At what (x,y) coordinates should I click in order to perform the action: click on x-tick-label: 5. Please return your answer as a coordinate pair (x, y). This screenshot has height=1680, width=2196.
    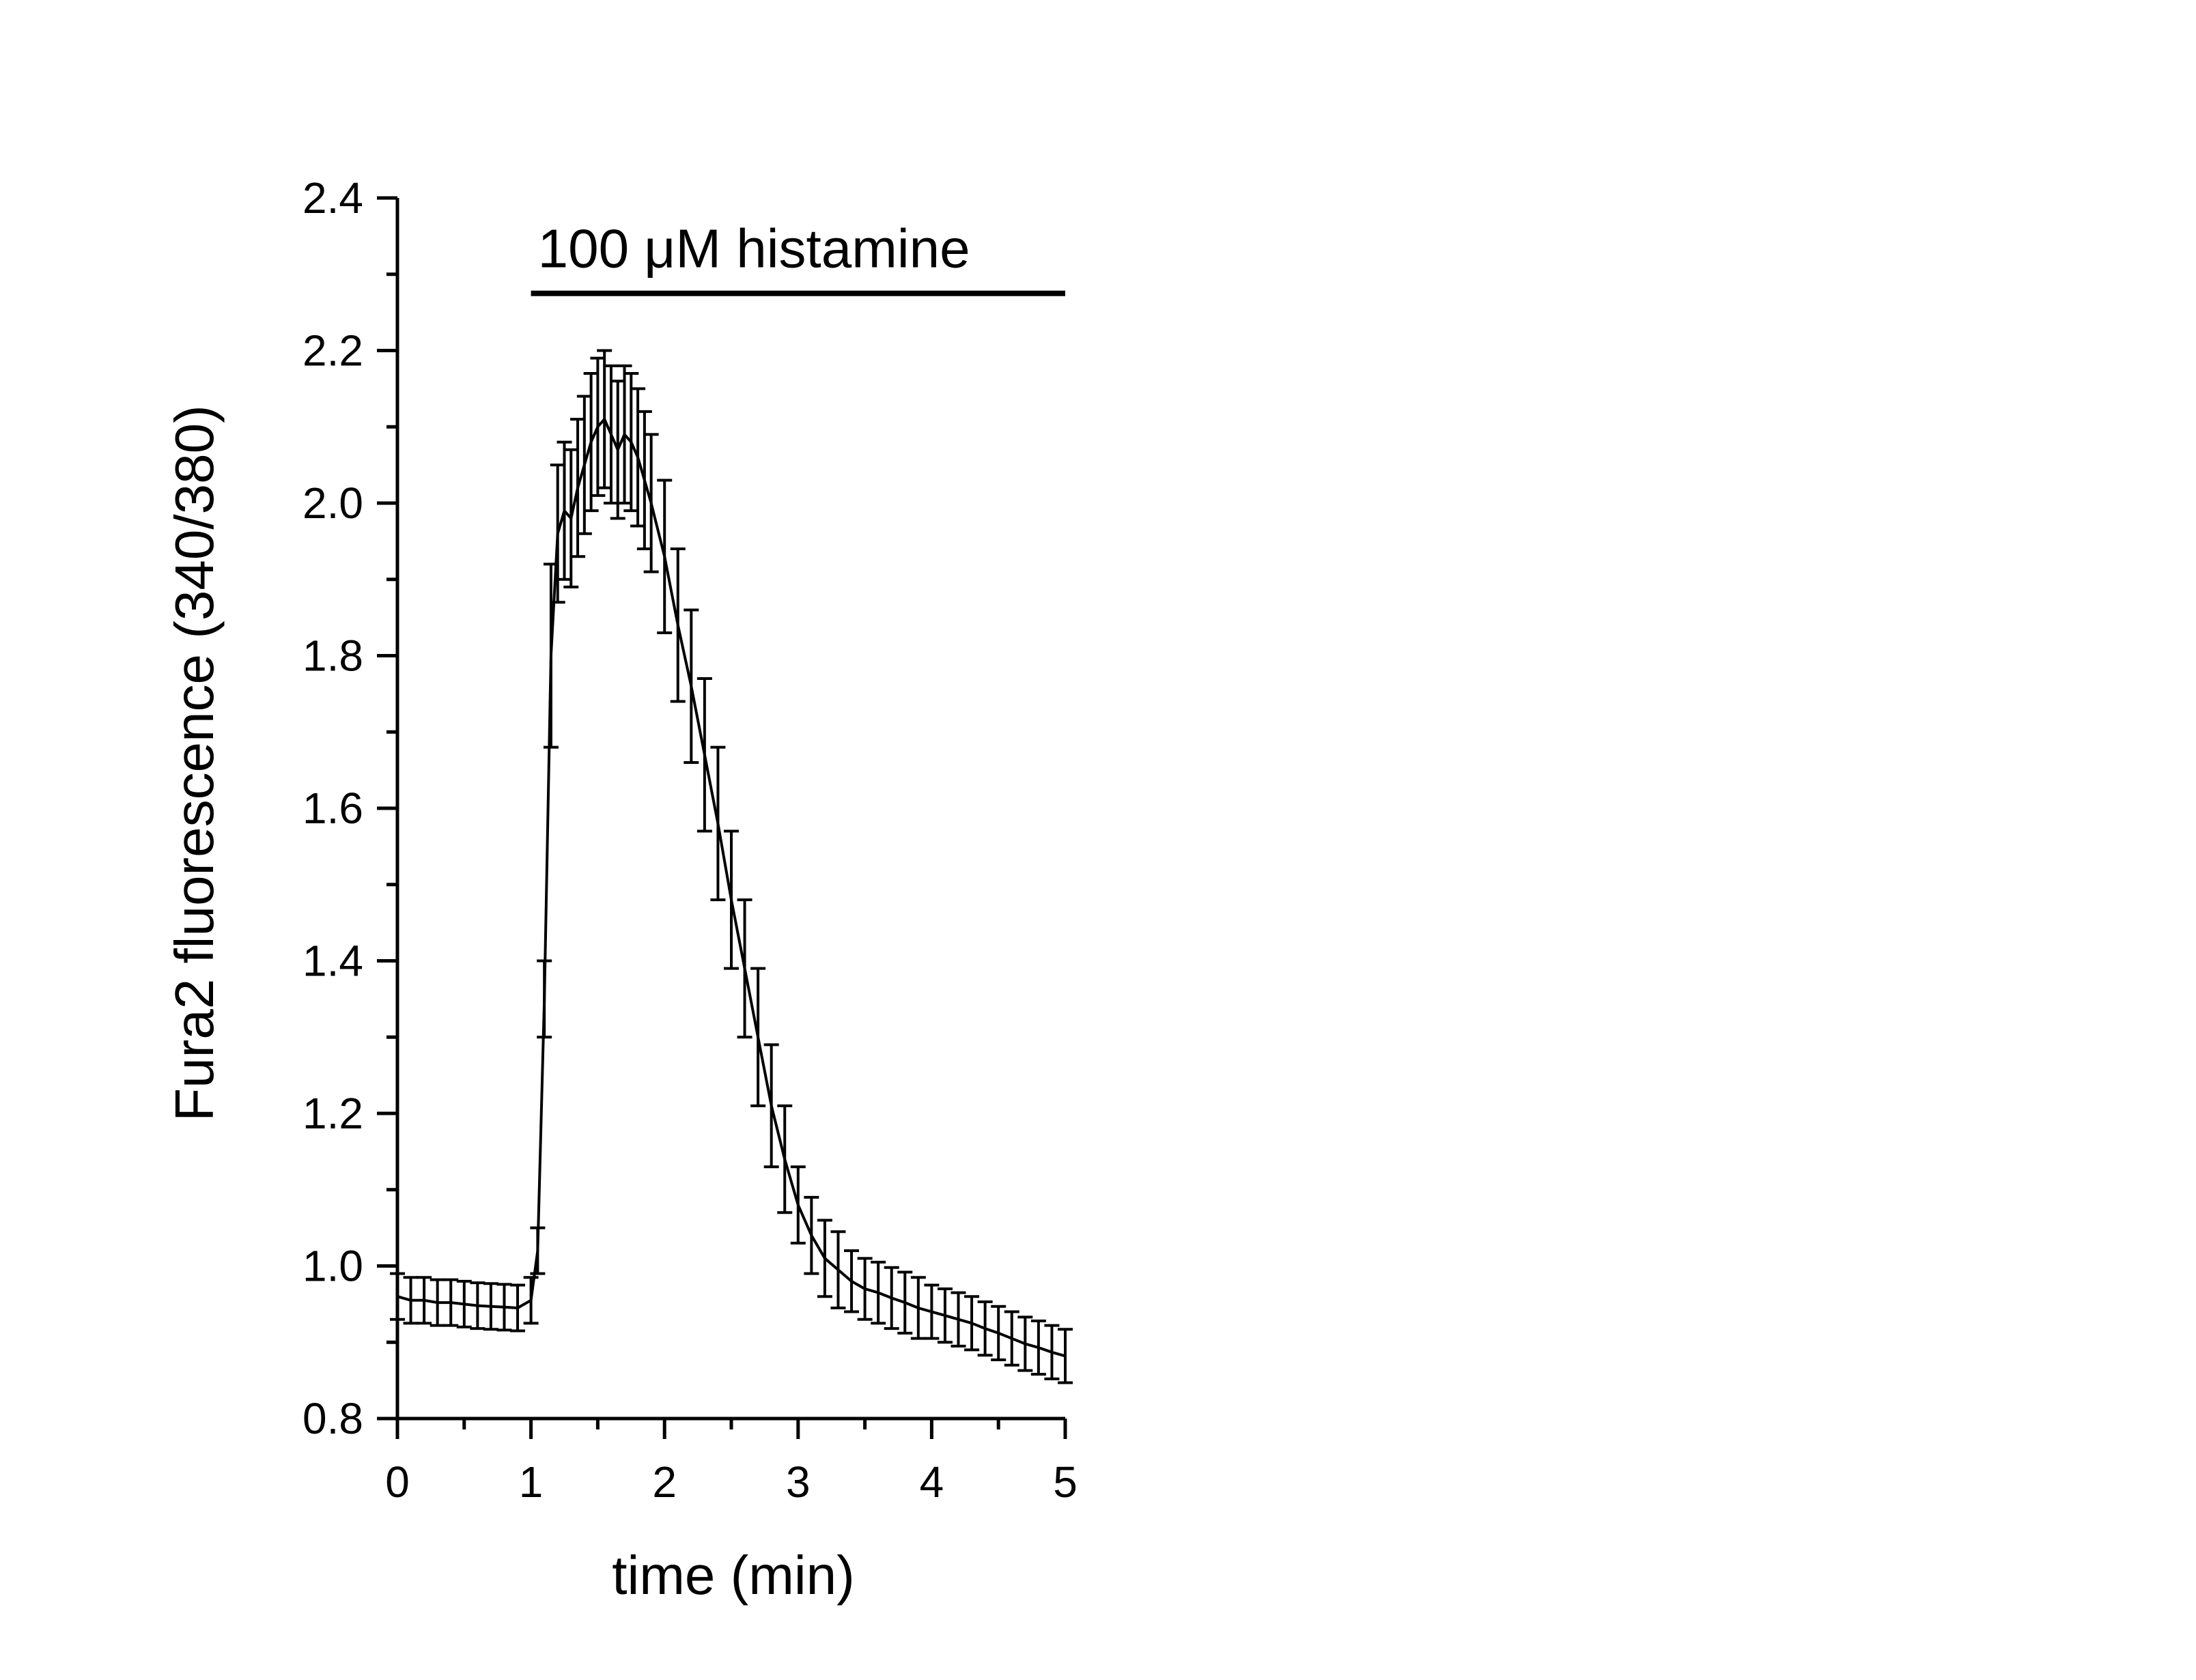
    Looking at the image, I should click on (1065, 1482).